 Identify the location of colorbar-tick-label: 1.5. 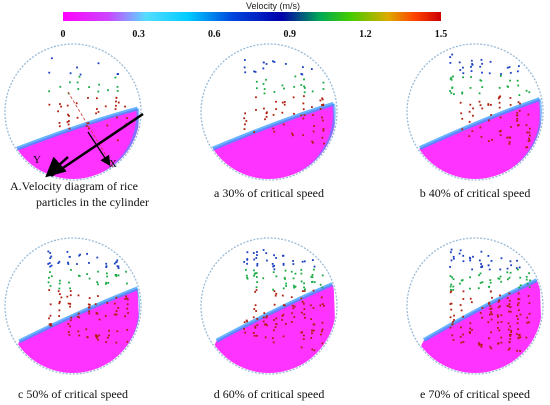
(441, 34).